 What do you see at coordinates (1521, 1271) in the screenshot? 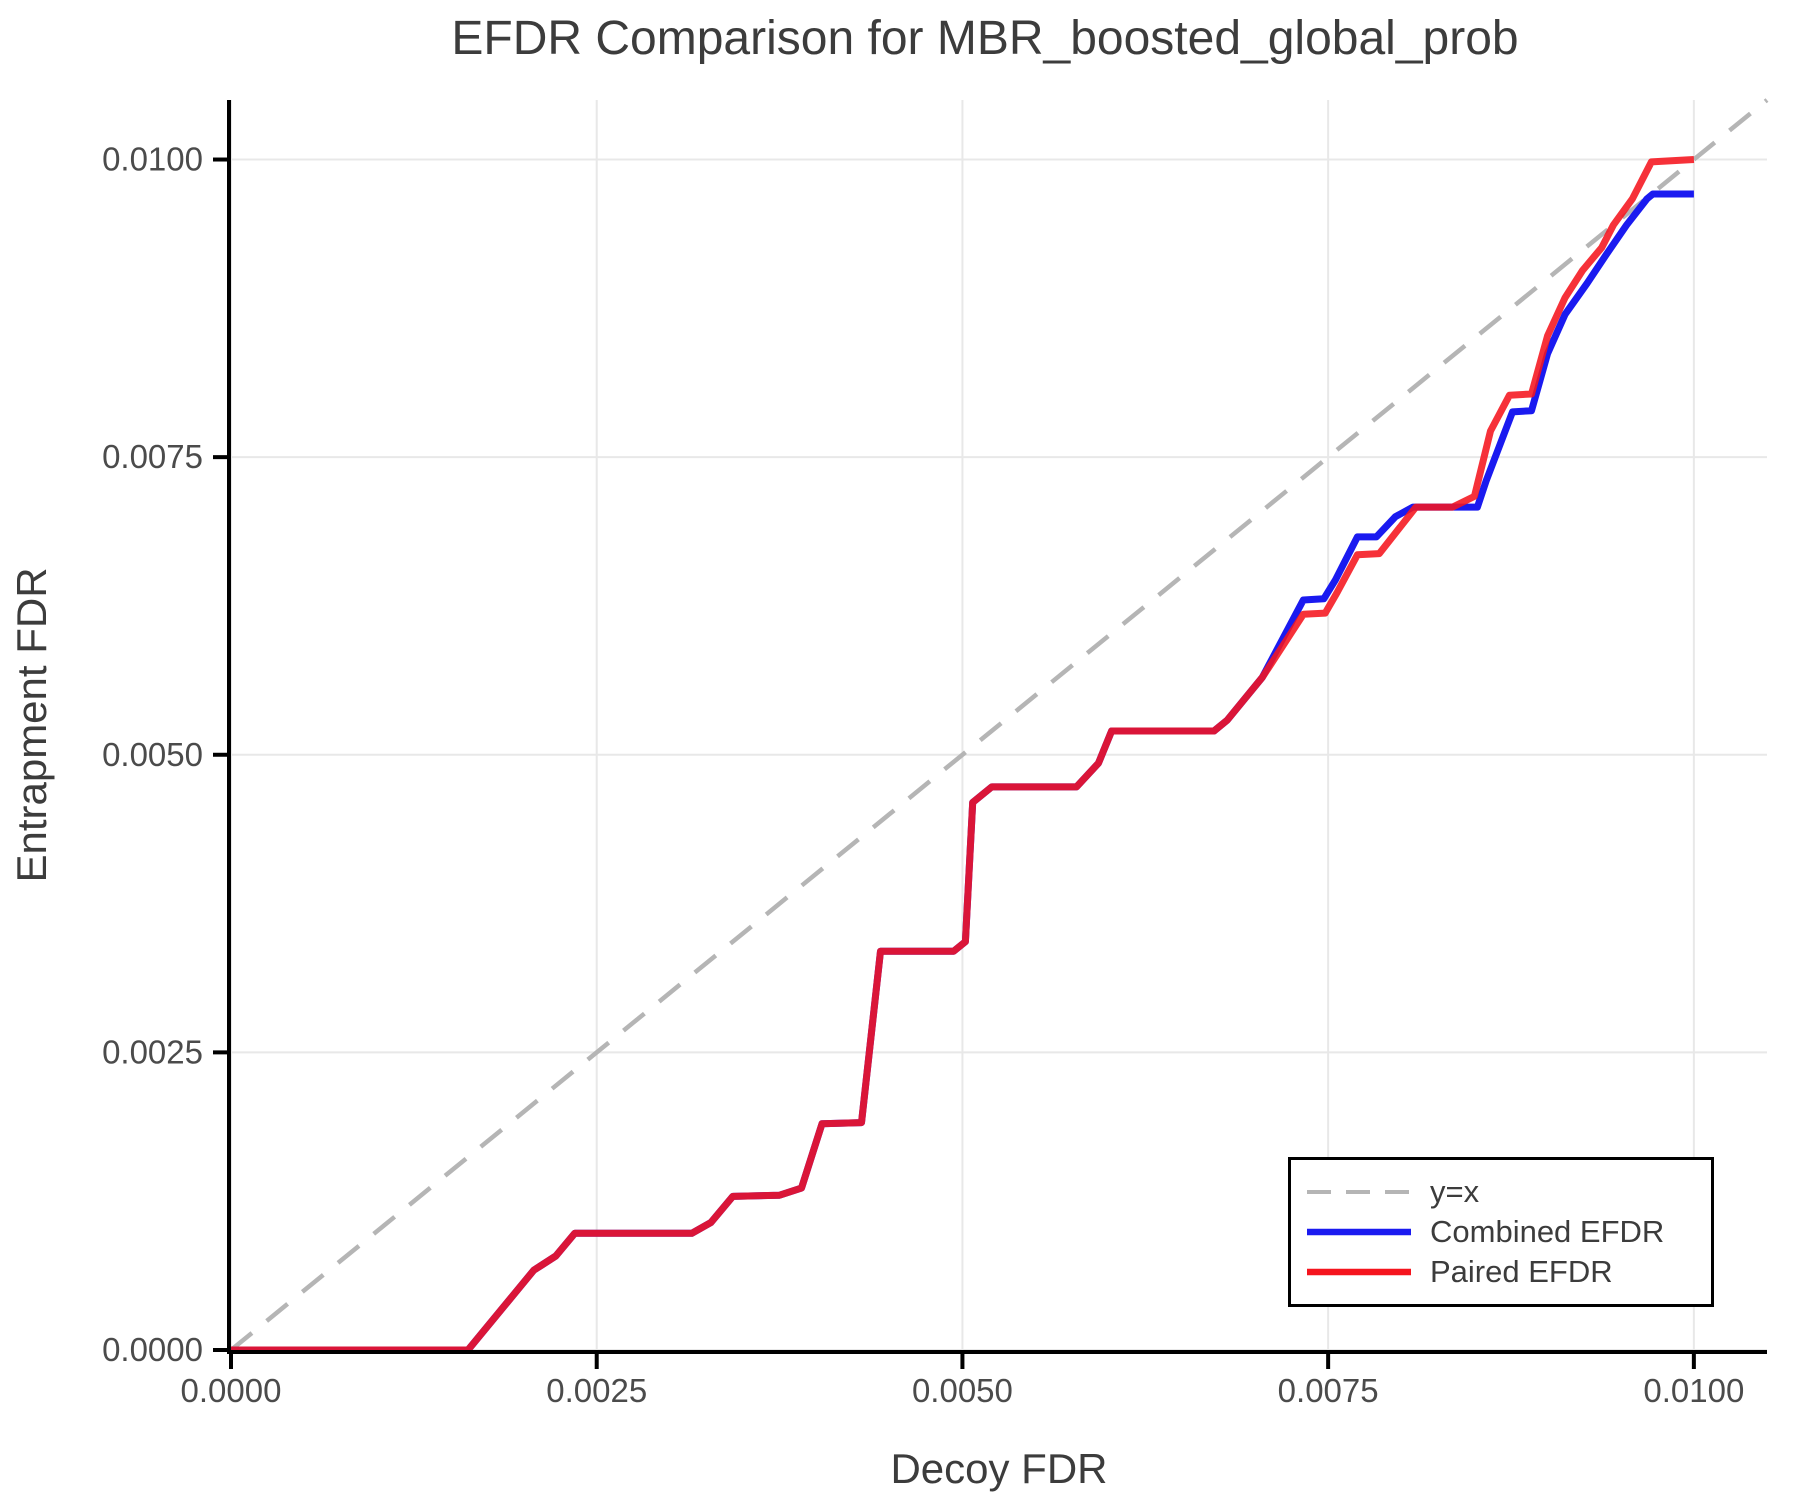
I see `legend-label: Paired EFDR` at bounding box center [1521, 1271].